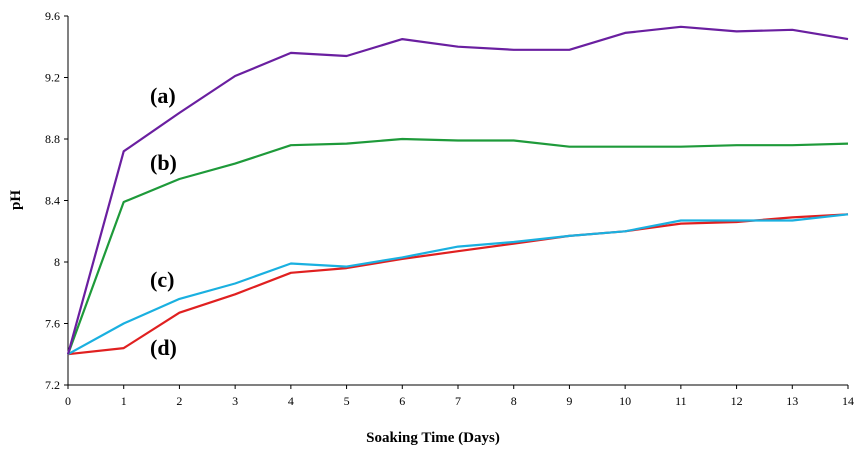 The image size is (857, 450). I want to click on x-tick-label: 0, so click(68, 401).